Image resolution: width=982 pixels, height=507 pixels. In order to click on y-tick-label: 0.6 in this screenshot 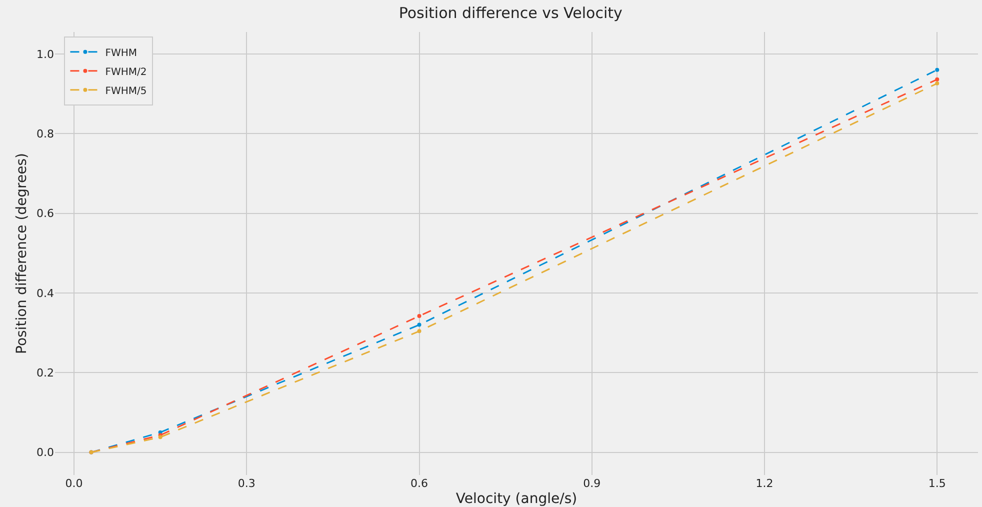, I will do `click(45, 213)`.